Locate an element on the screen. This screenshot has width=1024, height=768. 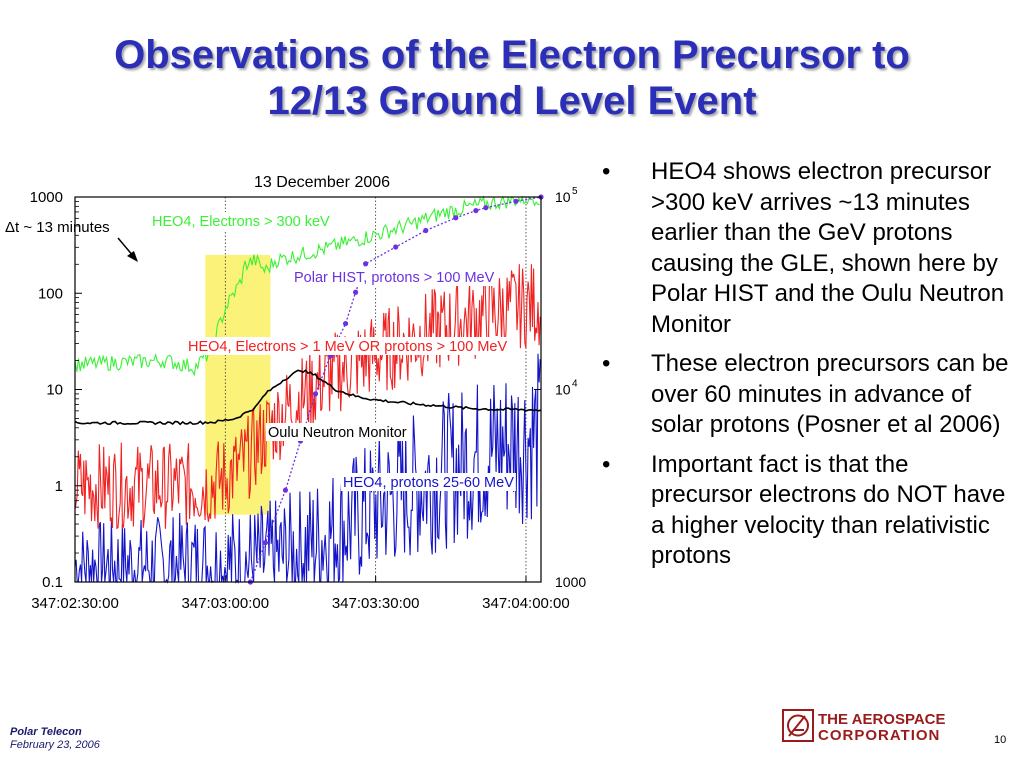
logo-line-2: CORPORATION is located at coordinates (879, 735).